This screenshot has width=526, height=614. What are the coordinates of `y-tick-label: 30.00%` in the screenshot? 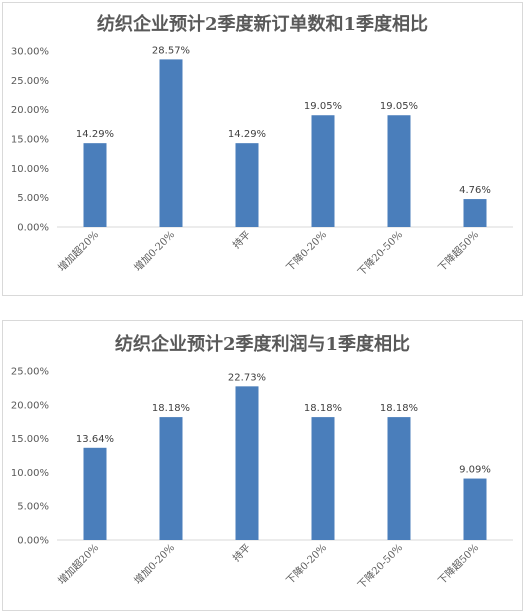 It's located at (30, 52).